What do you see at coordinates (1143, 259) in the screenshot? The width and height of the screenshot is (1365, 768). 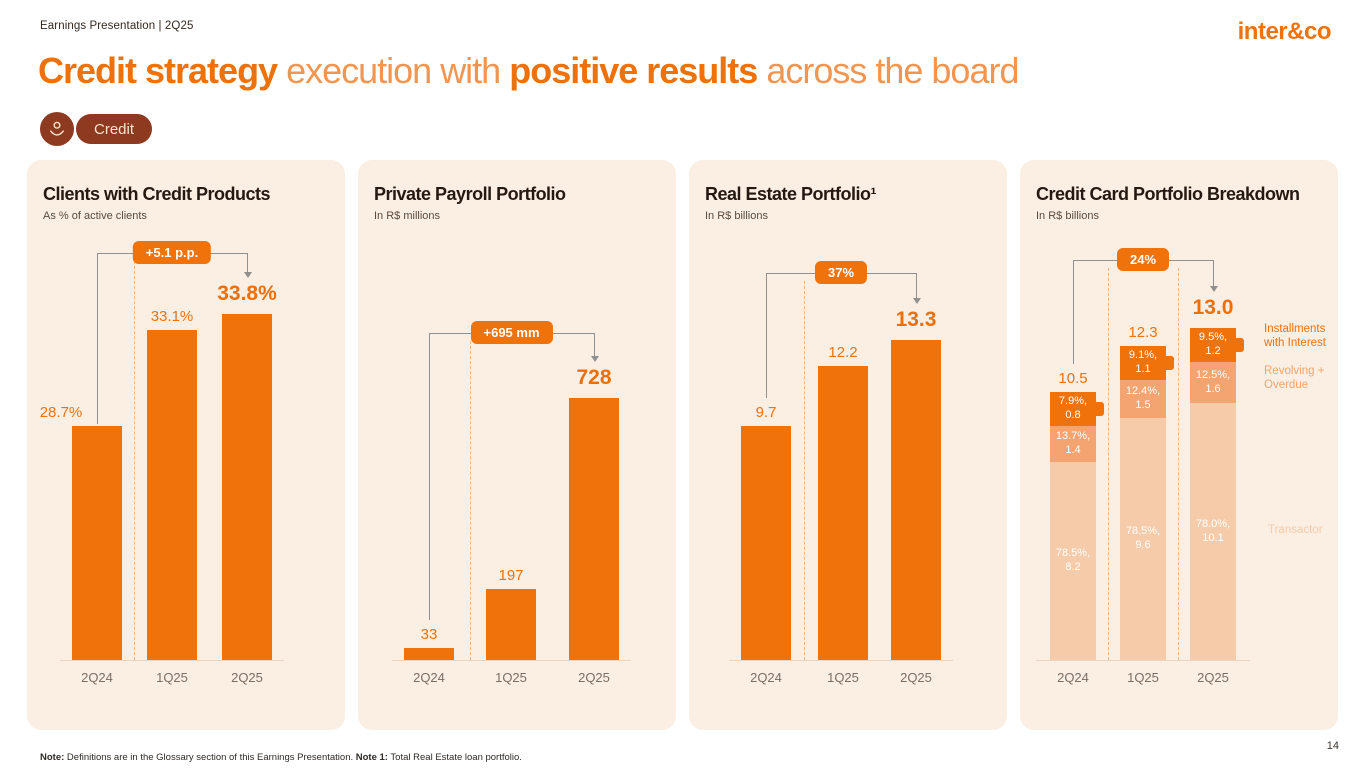 I see `annotation-badge: 24%` at bounding box center [1143, 259].